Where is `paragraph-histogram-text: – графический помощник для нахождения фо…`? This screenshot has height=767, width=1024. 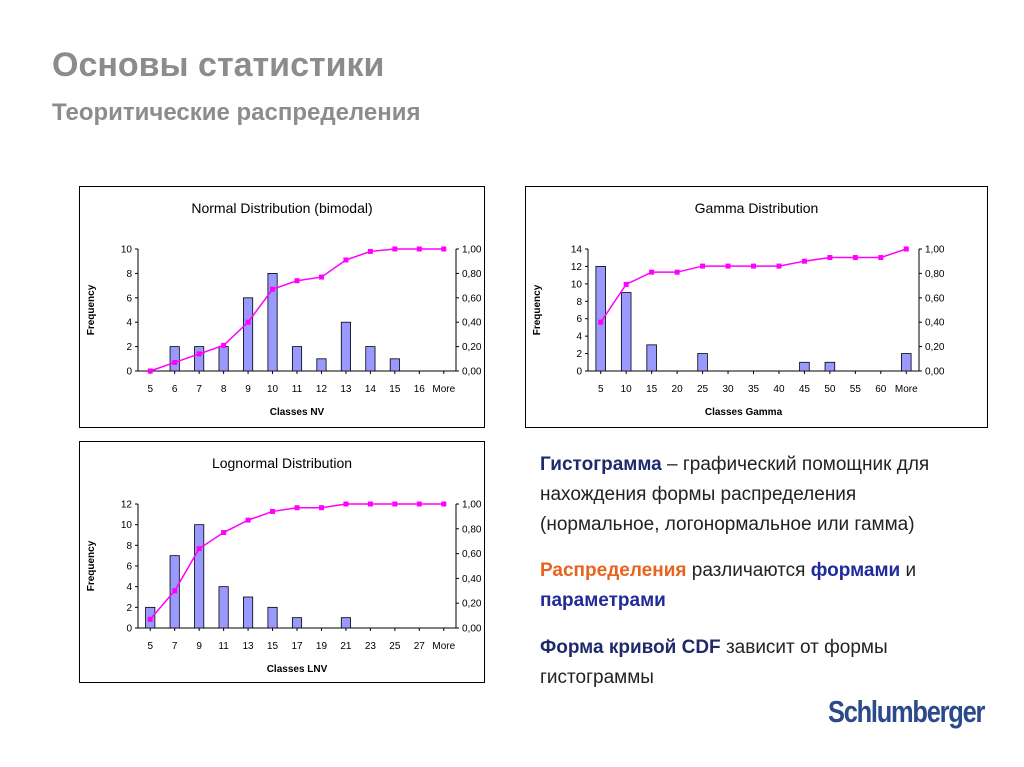
paragraph-histogram-text: – графический помощник для нахождения фо… is located at coordinates (735, 494).